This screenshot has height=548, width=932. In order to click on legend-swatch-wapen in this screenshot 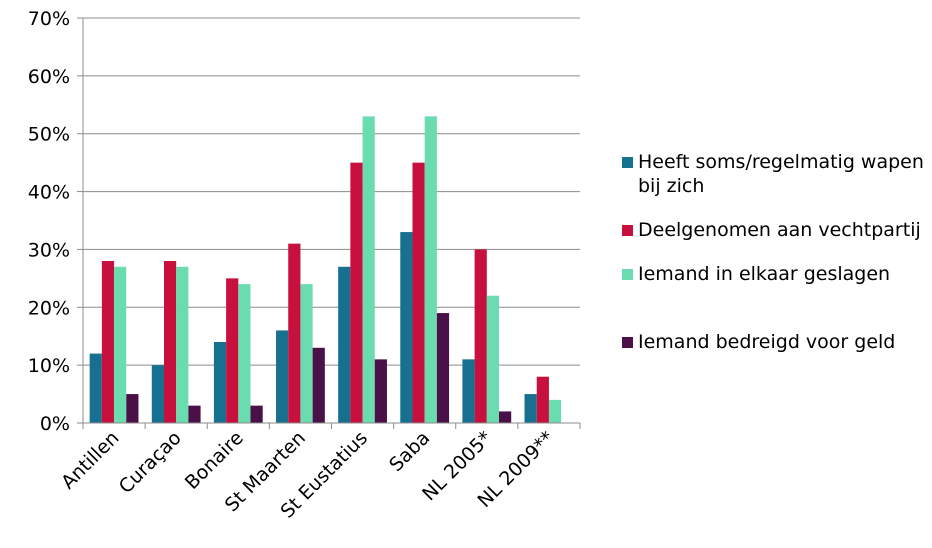, I will do `click(627, 162)`.